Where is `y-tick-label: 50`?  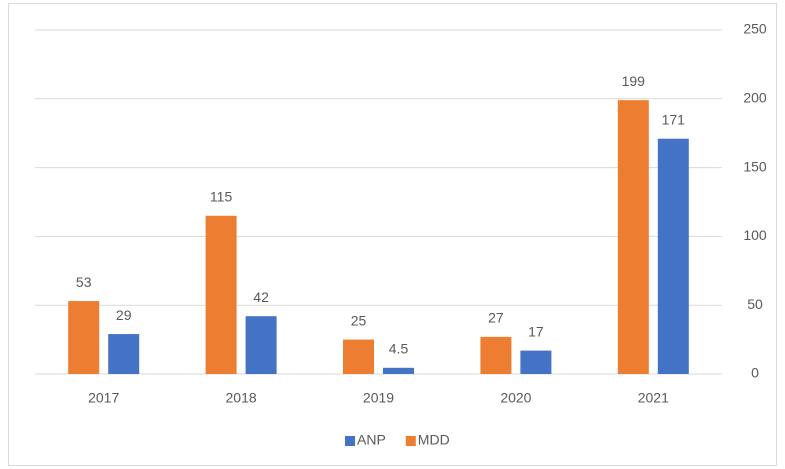
y-tick-label: 50 is located at coordinates (755, 304).